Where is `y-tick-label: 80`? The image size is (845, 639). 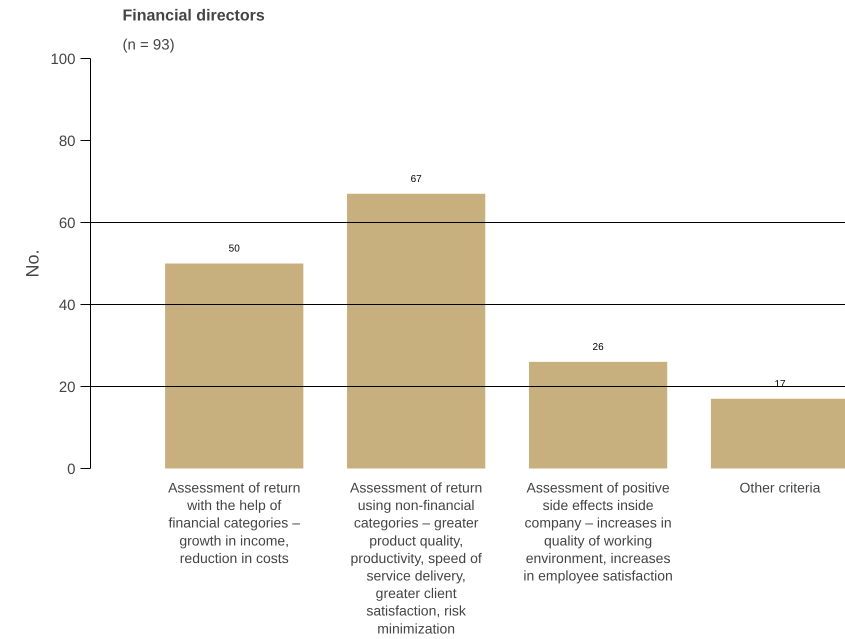 y-tick-label: 80 is located at coordinates (67, 141).